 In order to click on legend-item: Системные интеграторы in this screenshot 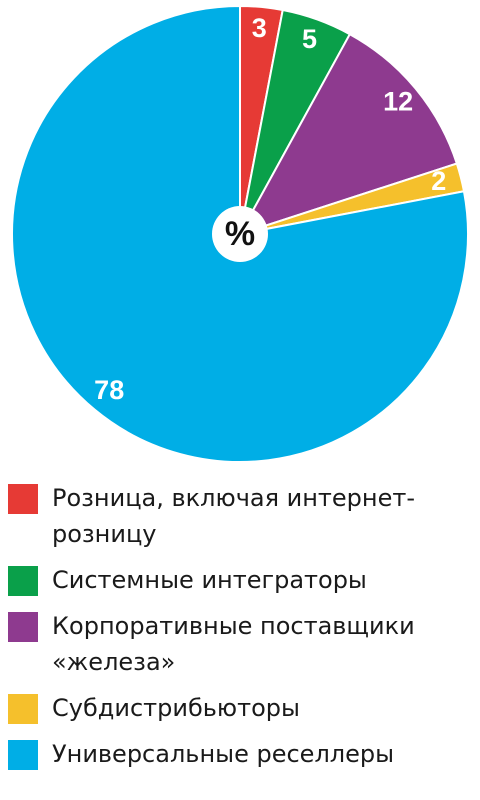, I will do `click(243, 580)`.